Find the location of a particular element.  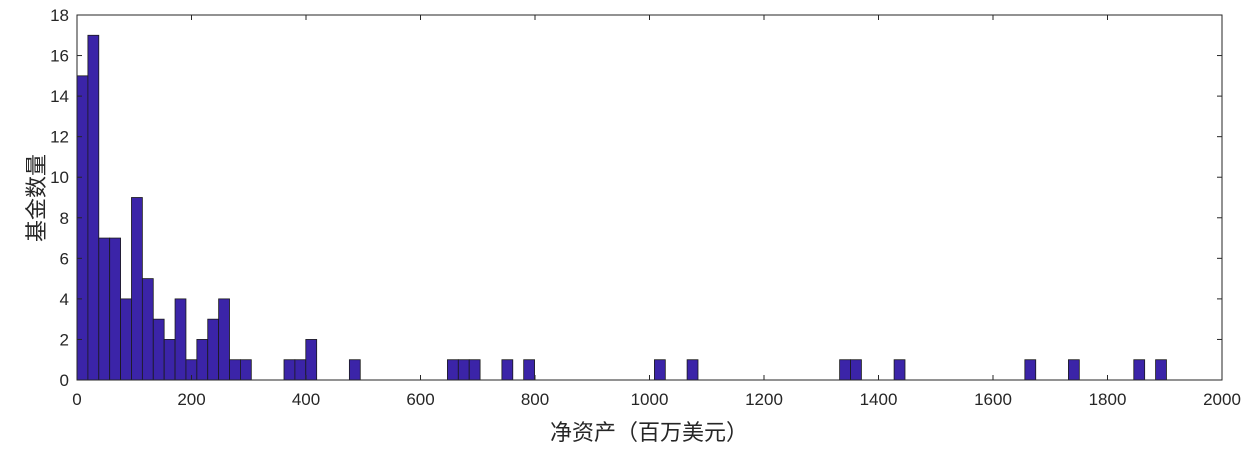

y-tick-label: 2 is located at coordinates (64, 339).